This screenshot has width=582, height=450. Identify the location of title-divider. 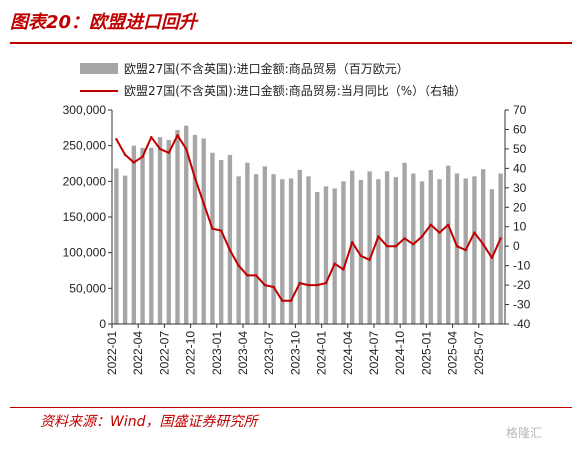
(291, 43).